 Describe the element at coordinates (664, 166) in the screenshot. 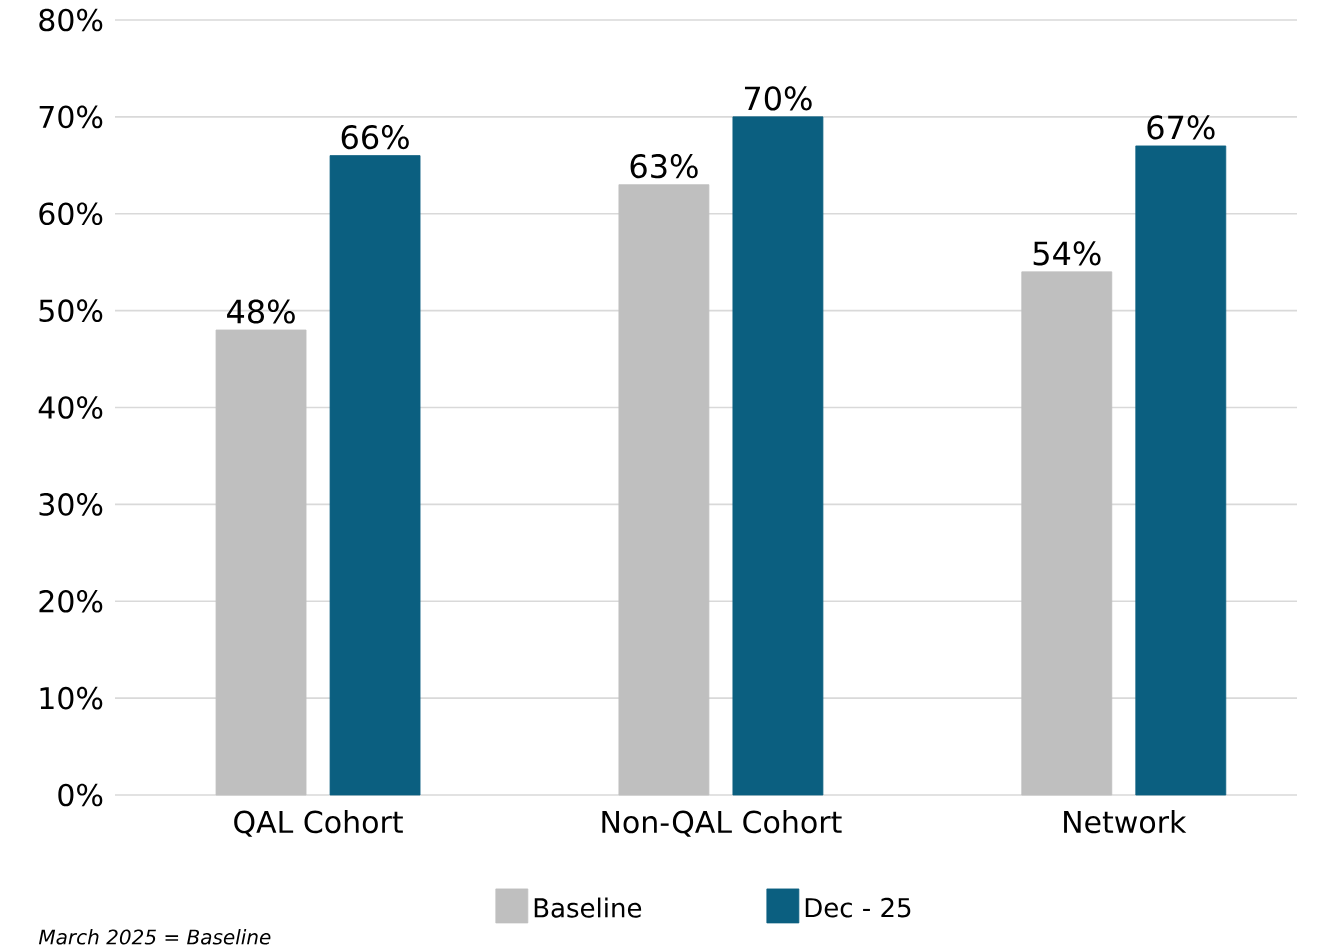

I see `data-label: 63%` at that location.